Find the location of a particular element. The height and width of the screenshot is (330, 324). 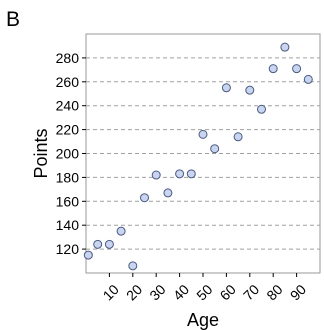

x-tick-label-20: 20 is located at coordinates (134, 292).